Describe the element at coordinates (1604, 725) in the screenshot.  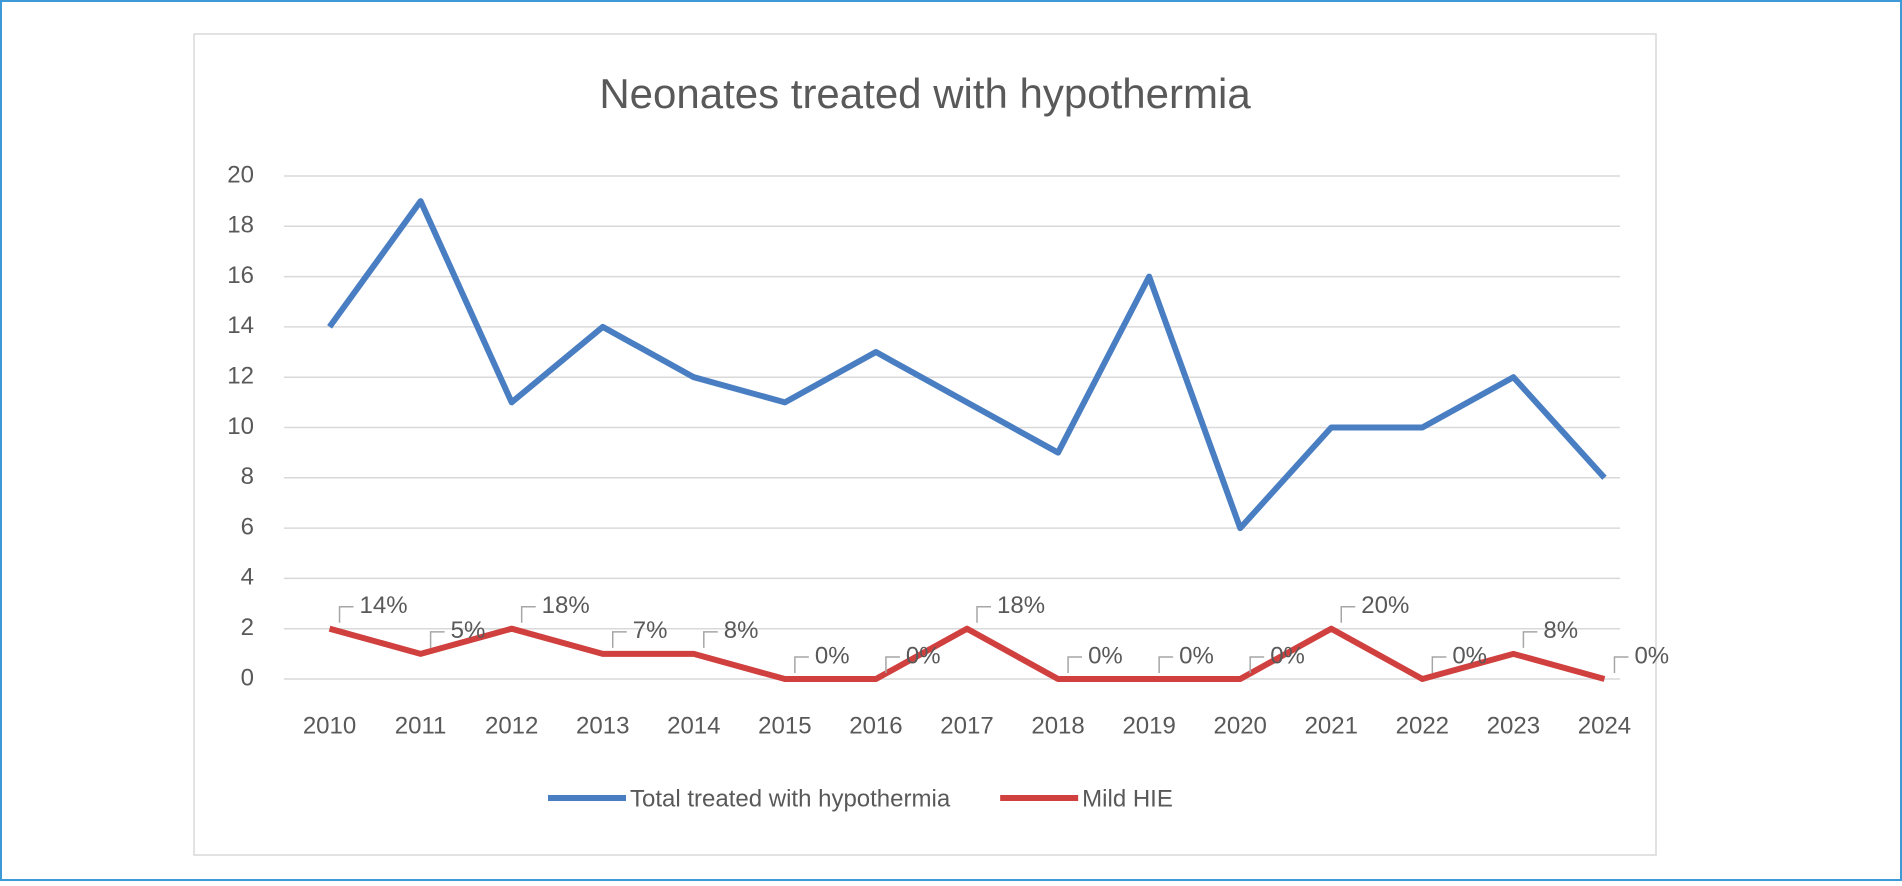
I see `x-tick-label: 2024` at that location.